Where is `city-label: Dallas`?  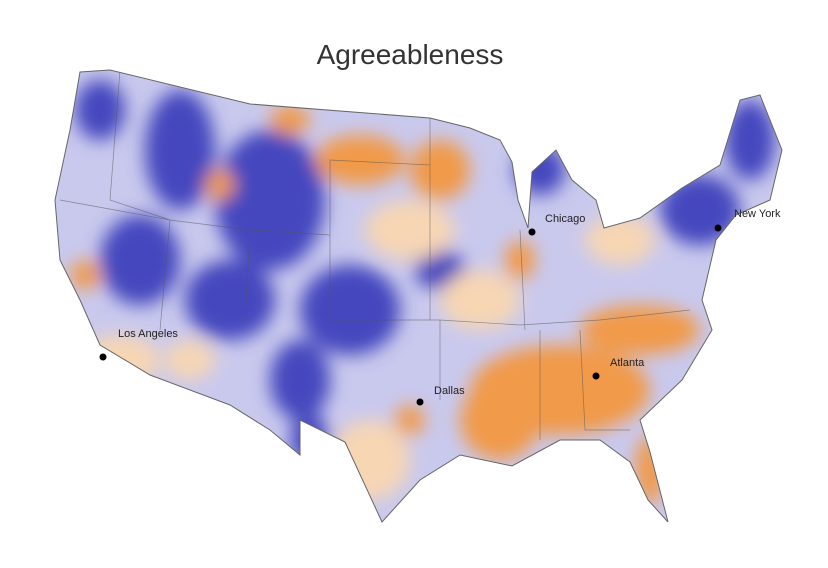
city-label: Dallas is located at coordinates (449, 391).